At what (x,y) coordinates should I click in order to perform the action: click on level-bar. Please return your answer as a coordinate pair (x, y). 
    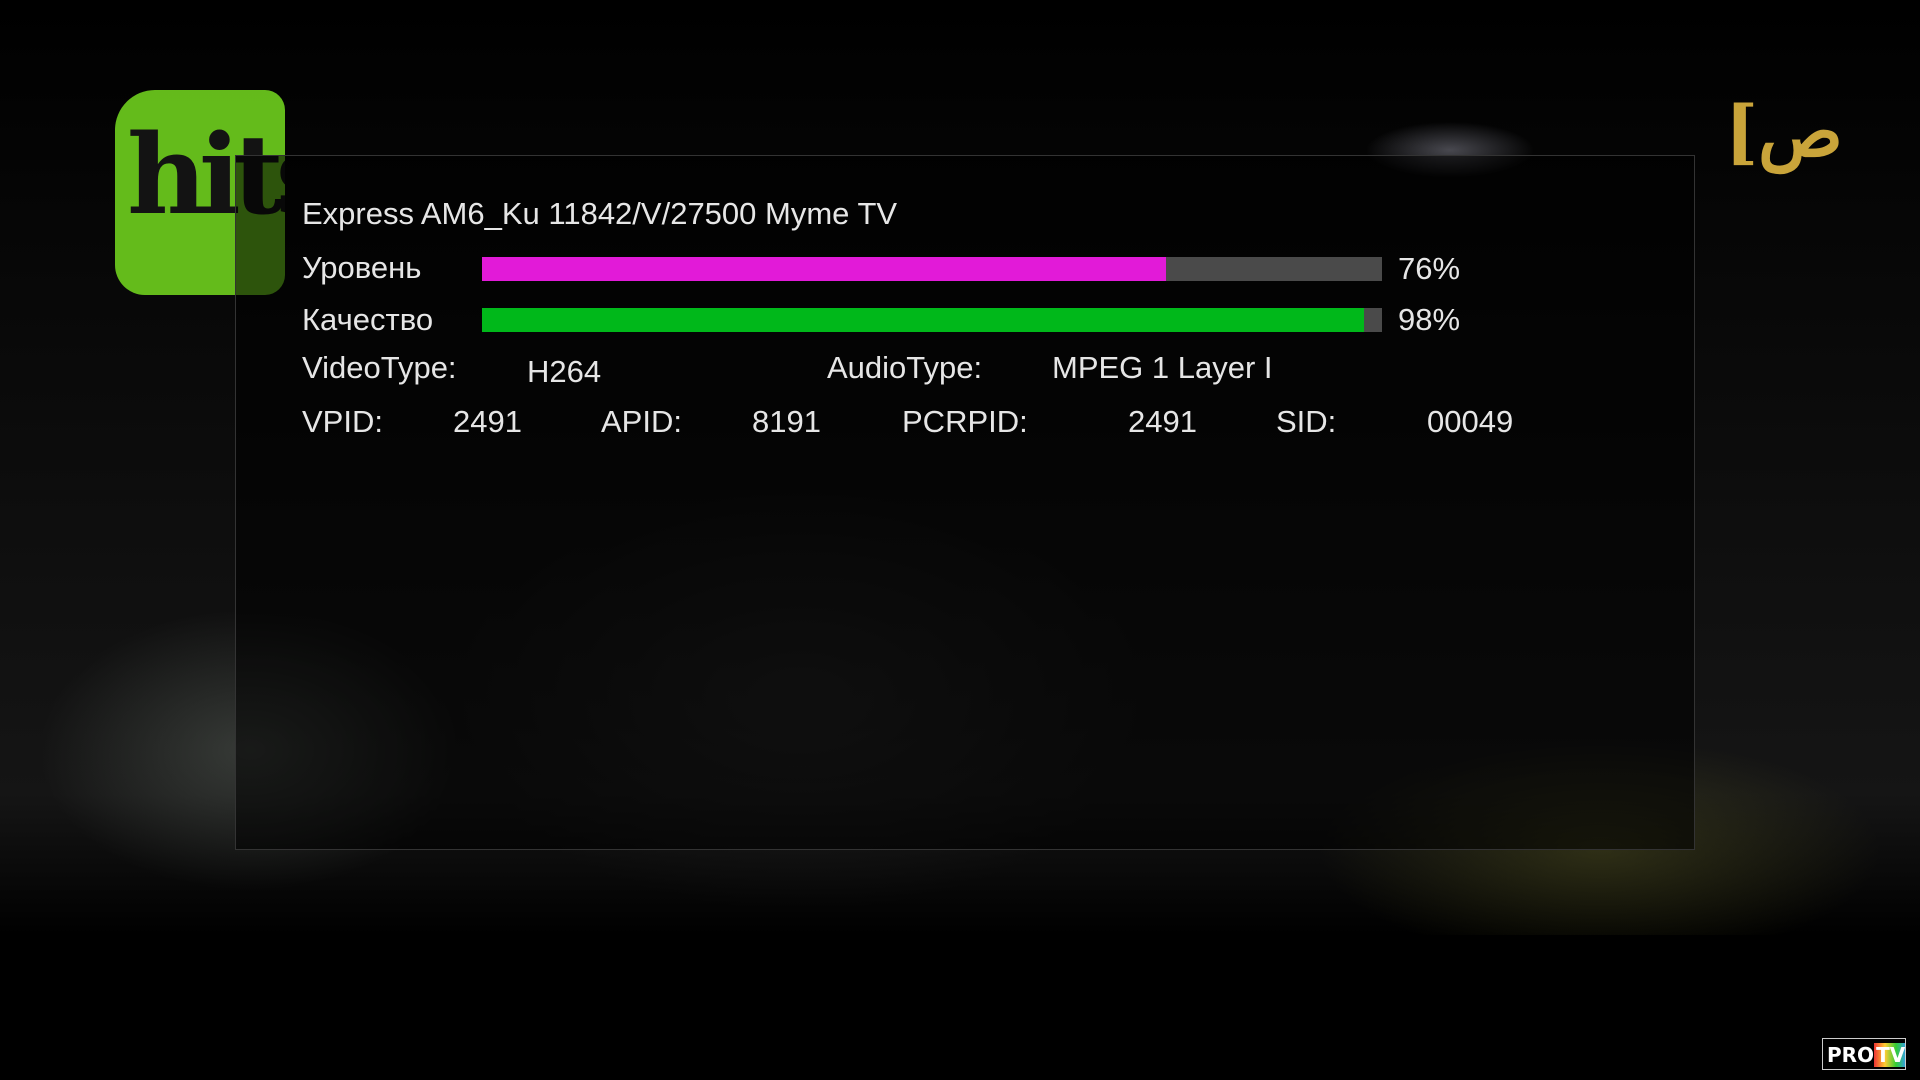
    Looking at the image, I should click on (932, 269).